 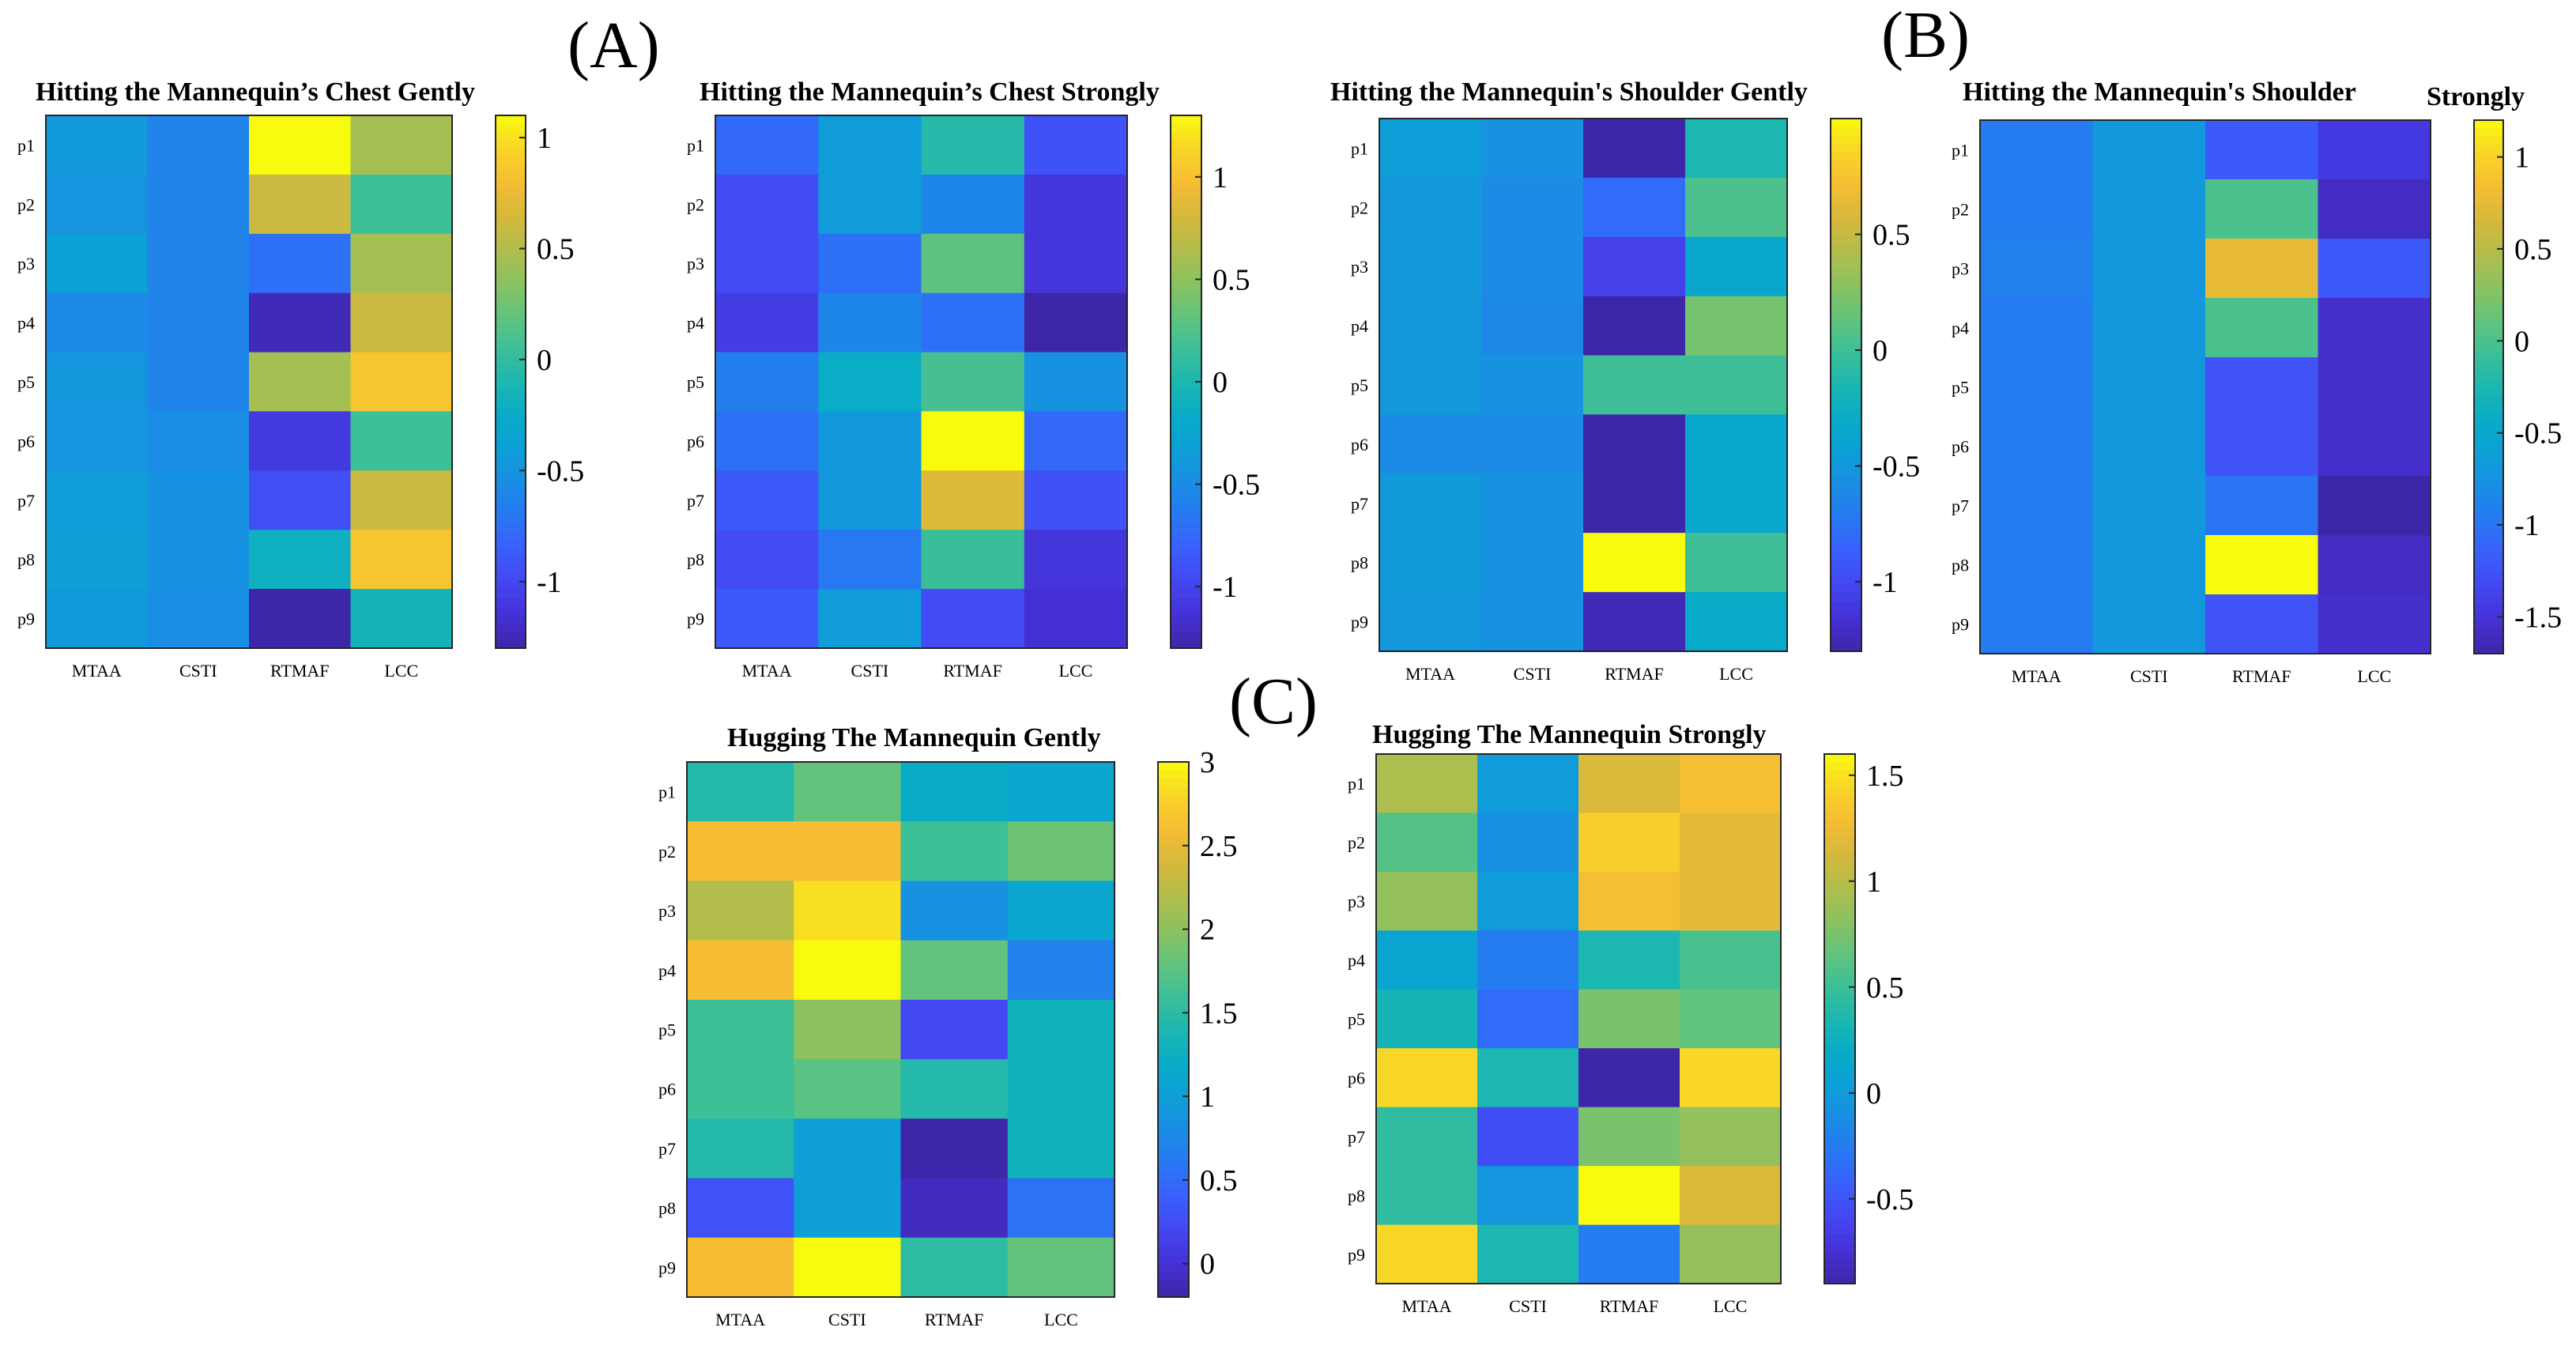 What do you see at coordinates (2538, 617) in the screenshot?
I see `colorbar-tick-label: -1.5` at bounding box center [2538, 617].